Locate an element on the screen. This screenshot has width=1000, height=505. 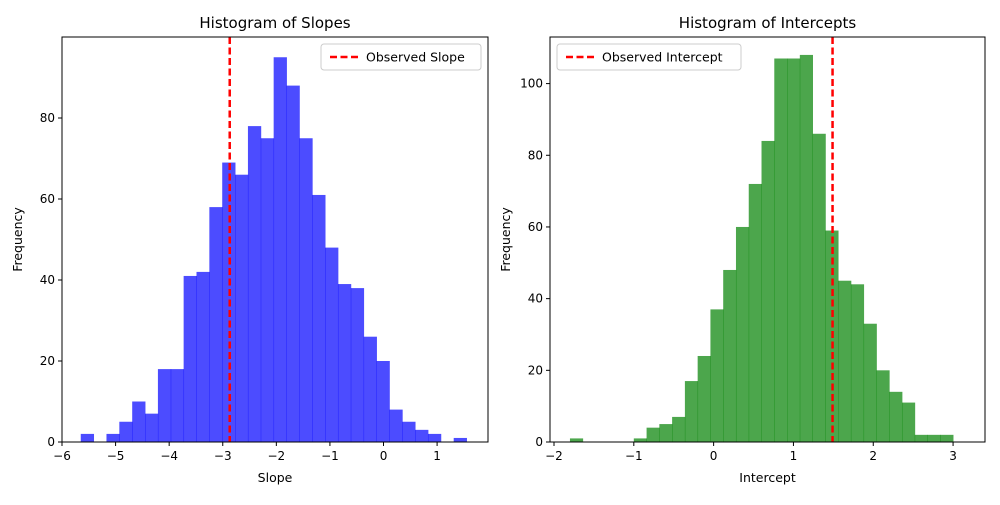
slopes-x-tick-label: −1 is located at coordinates (330, 456).